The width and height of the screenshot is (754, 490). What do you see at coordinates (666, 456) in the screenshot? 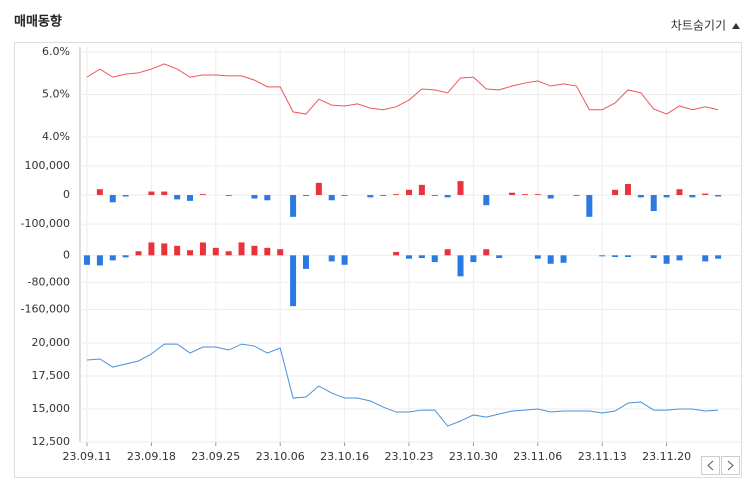
I see `x-tick-label: 23.11.20` at bounding box center [666, 456].